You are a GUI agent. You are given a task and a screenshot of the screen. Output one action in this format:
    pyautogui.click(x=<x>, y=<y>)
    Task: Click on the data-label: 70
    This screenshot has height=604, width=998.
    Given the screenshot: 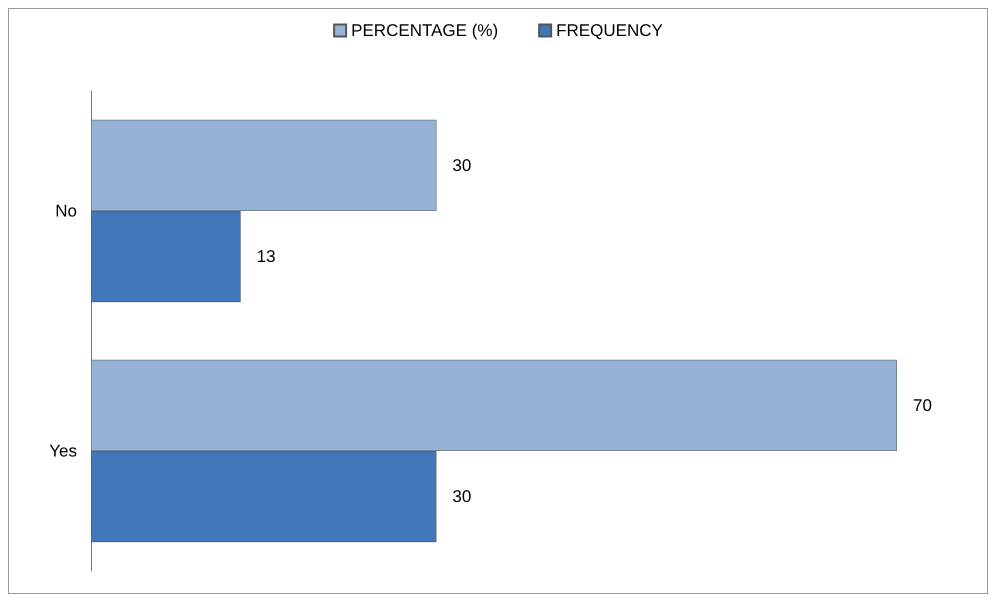 What is the action you would take?
    pyautogui.click(x=922, y=405)
    